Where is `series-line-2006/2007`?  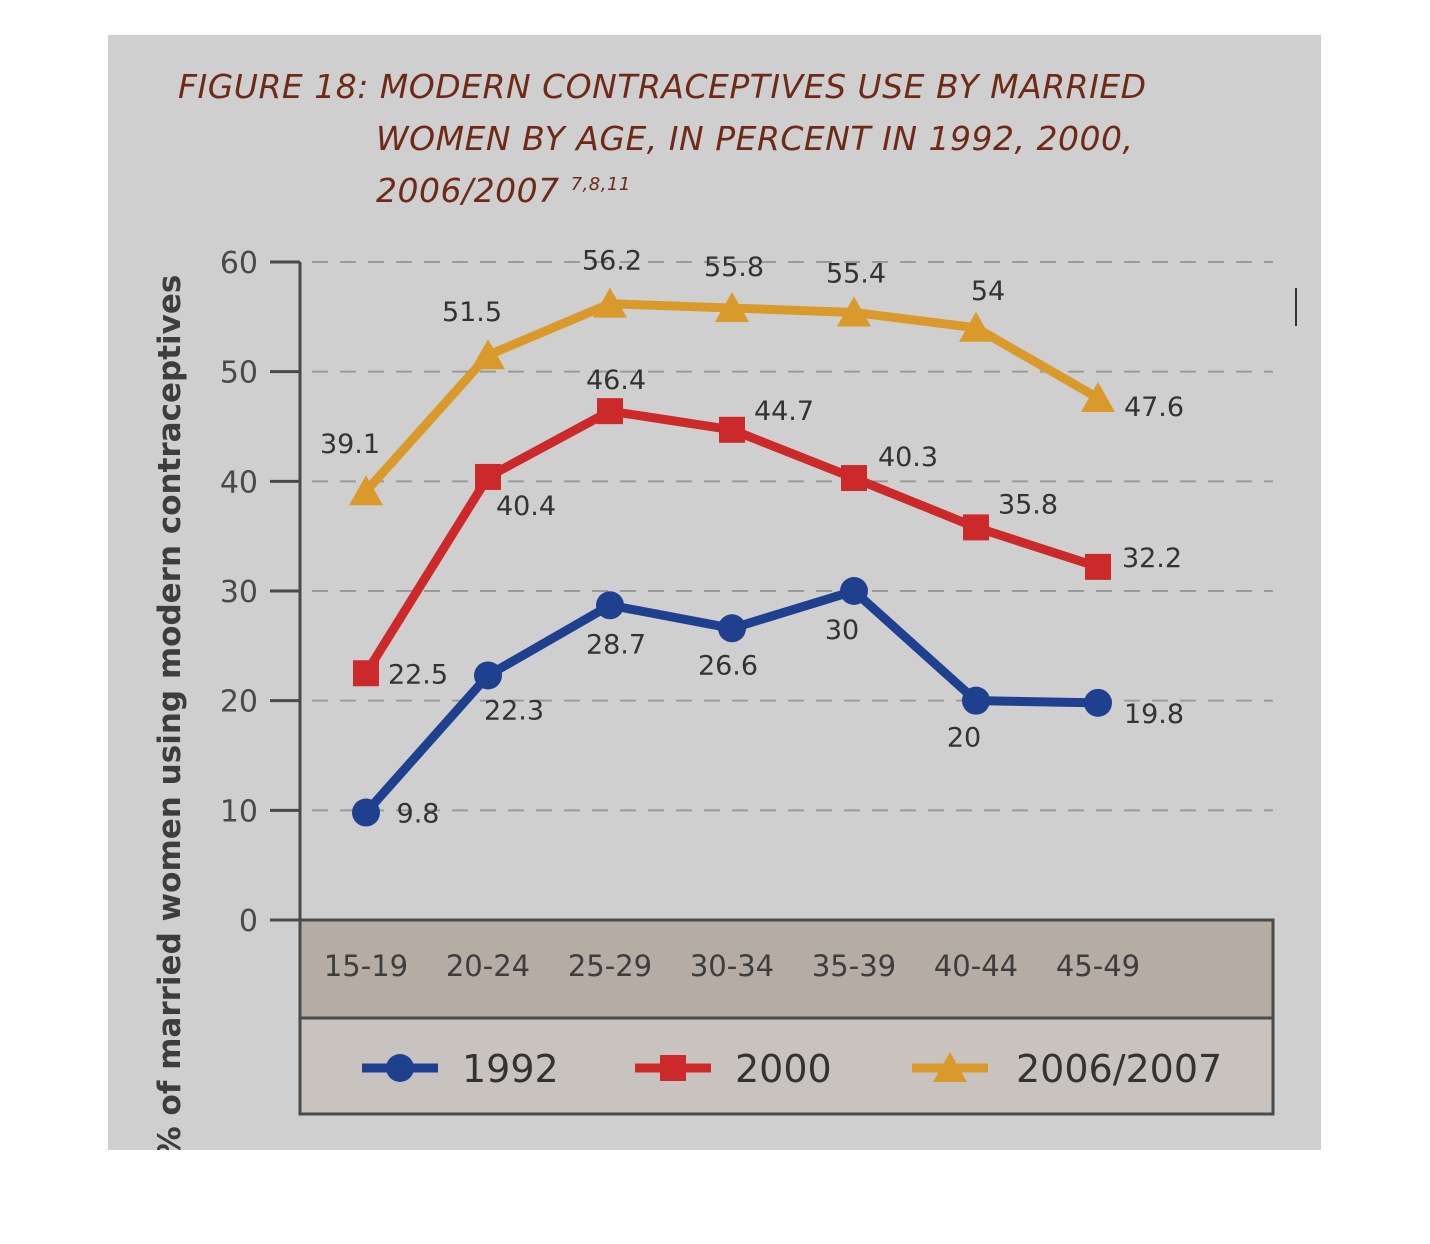 series-line-2006/2007 is located at coordinates (732, 397).